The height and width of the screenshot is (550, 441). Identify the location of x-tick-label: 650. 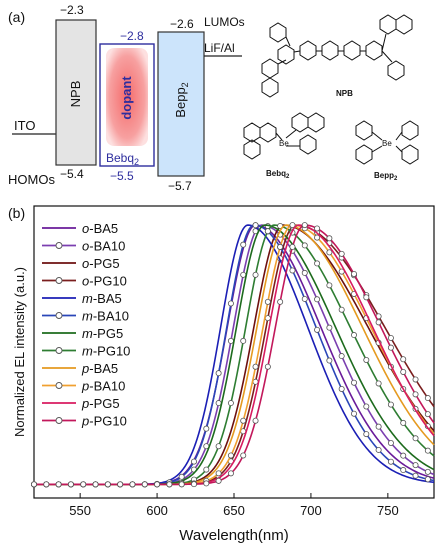
(234, 510).